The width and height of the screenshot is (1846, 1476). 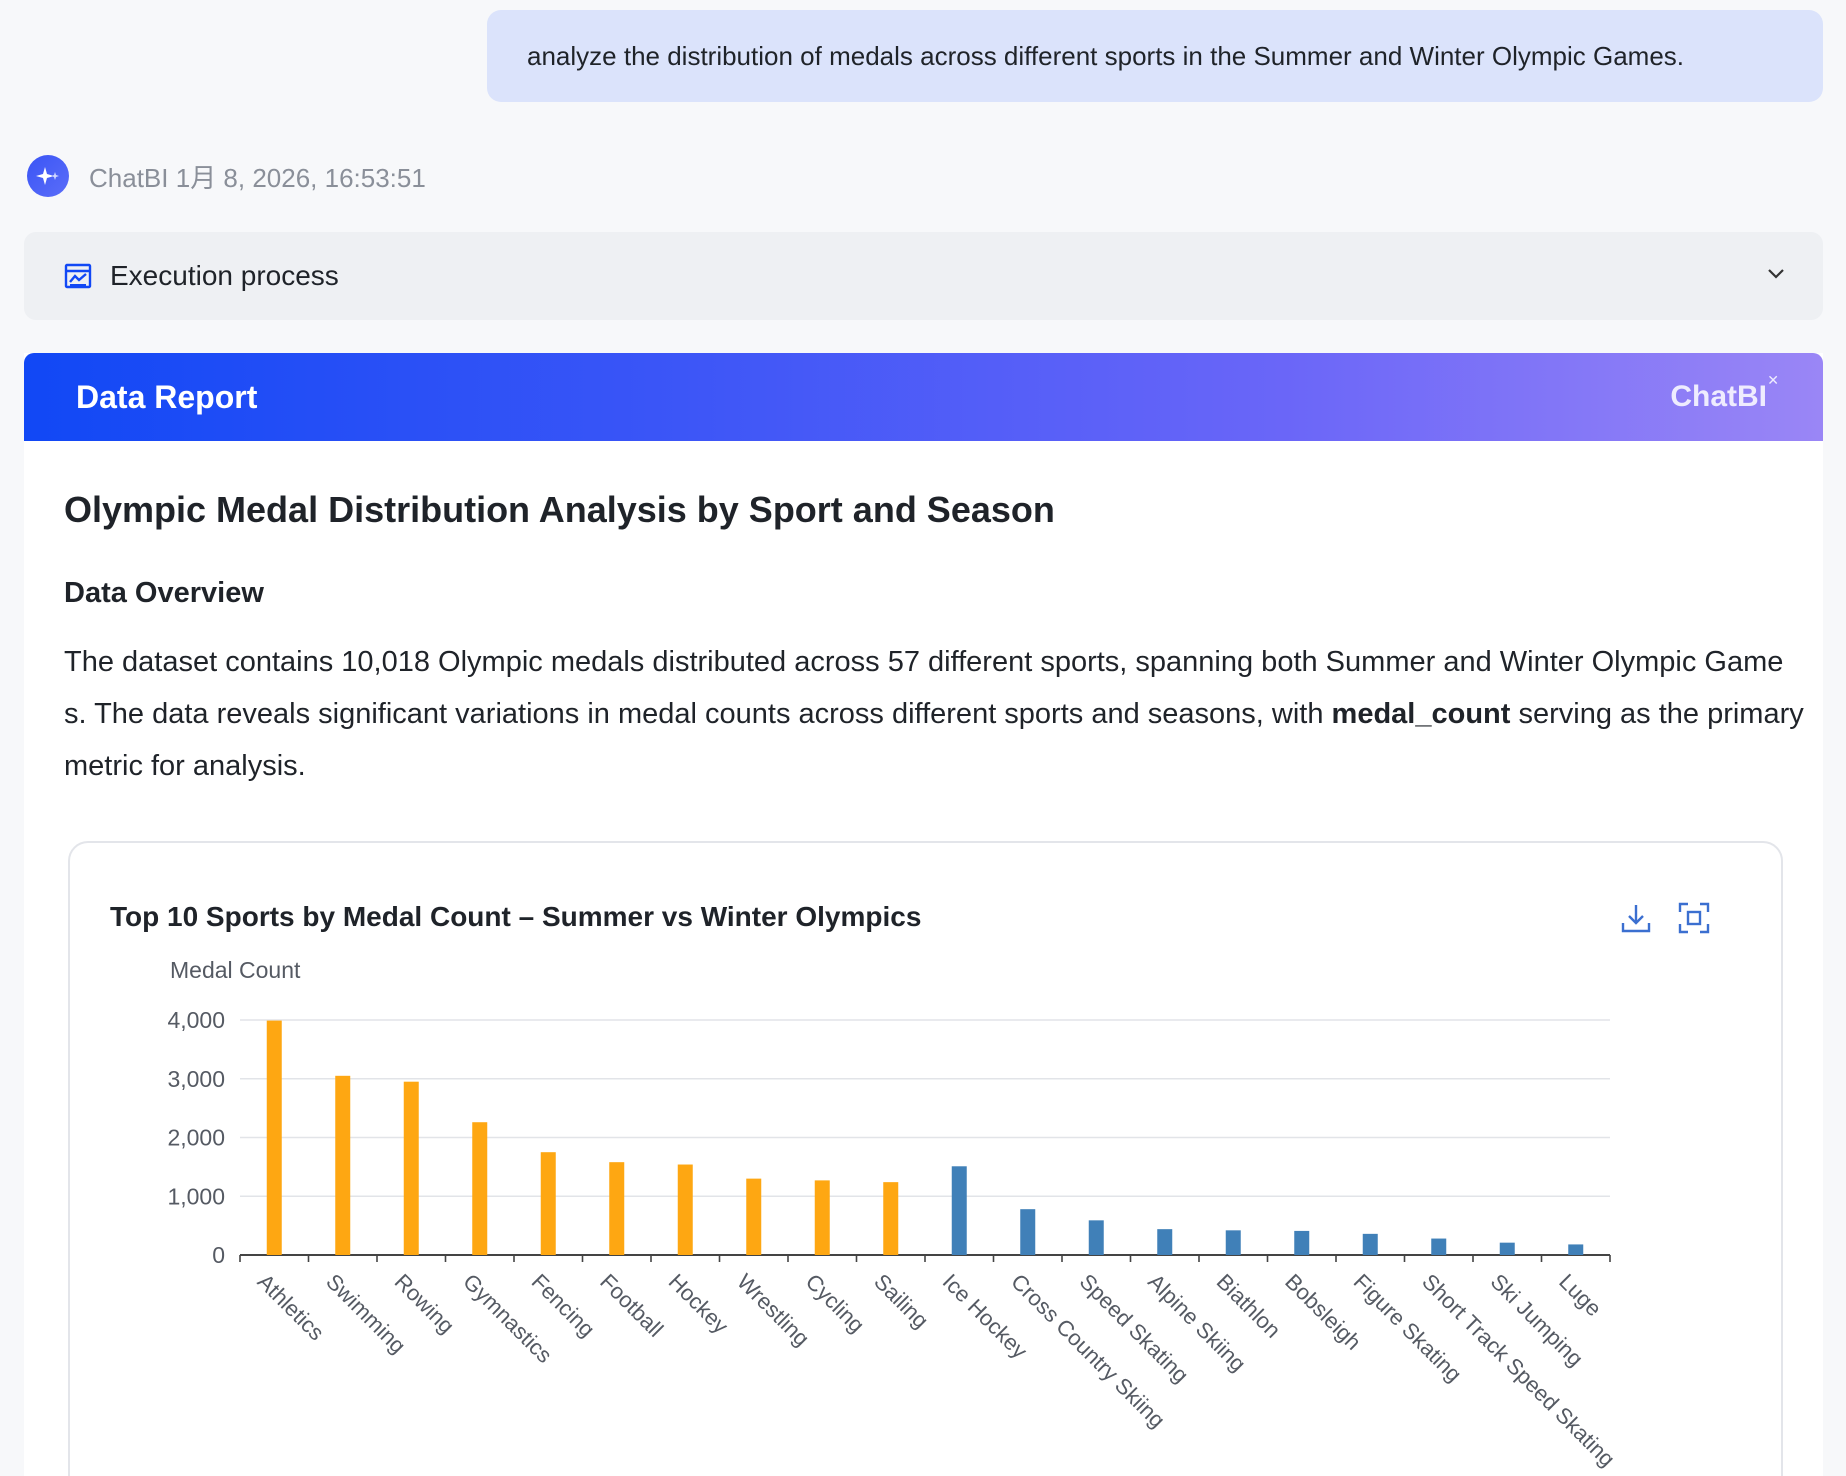 What do you see at coordinates (1580, 1295) in the screenshot?
I see `x-tick-label: Luge` at bounding box center [1580, 1295].